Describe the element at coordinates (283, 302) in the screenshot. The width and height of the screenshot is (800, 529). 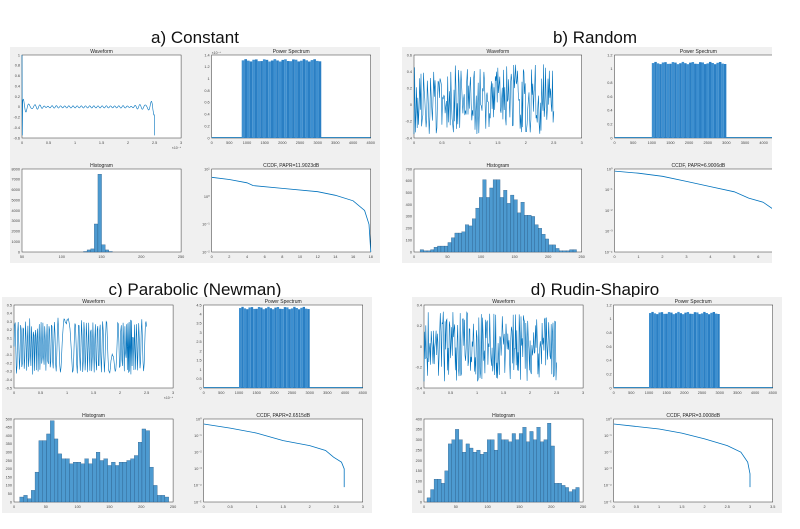
I see `subplot-title: Power Spectrum` at that location.